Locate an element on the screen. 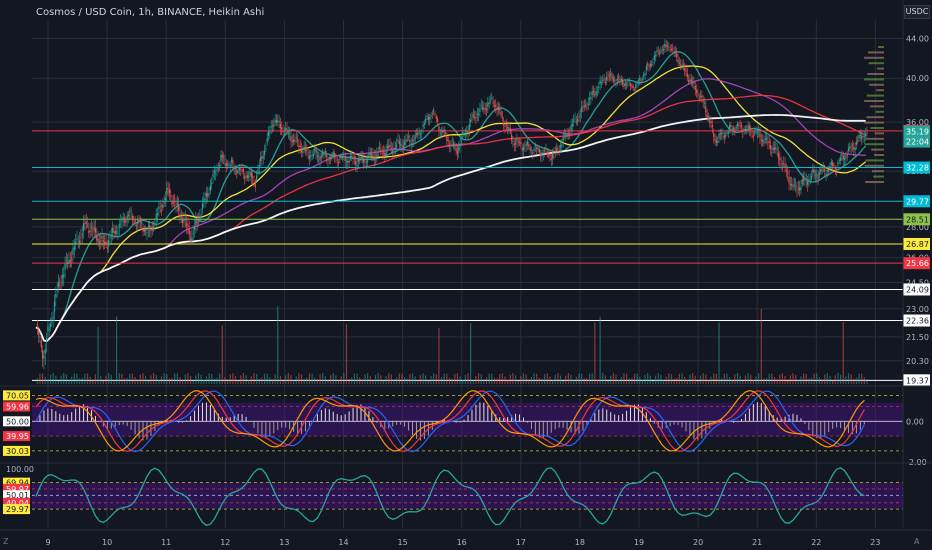  timezone-button: Z is located at coordinates (6, 541).